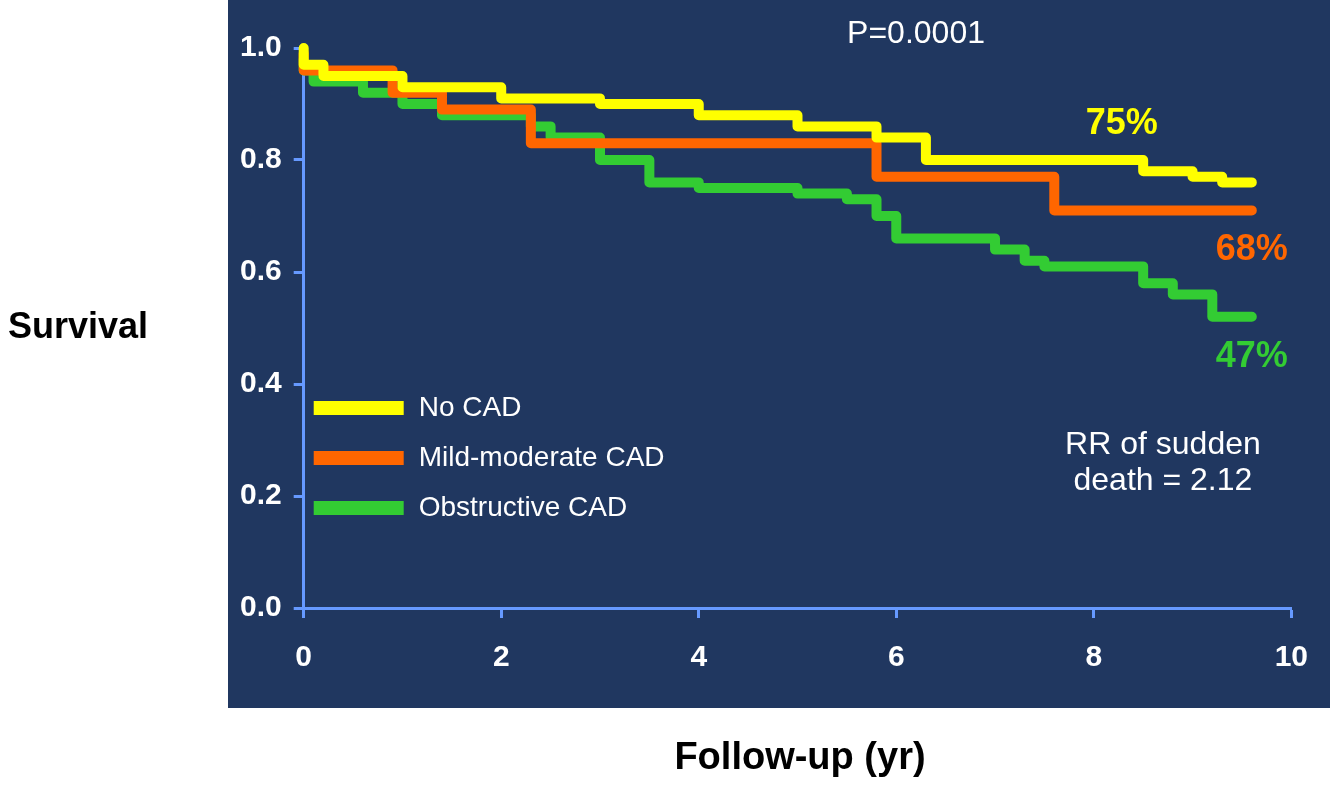 The width and height of the screenshot is (1330, 787). Describe the element at coordinates (1251, 354) in the screenshot. I see `annotation: 47%` at that location.